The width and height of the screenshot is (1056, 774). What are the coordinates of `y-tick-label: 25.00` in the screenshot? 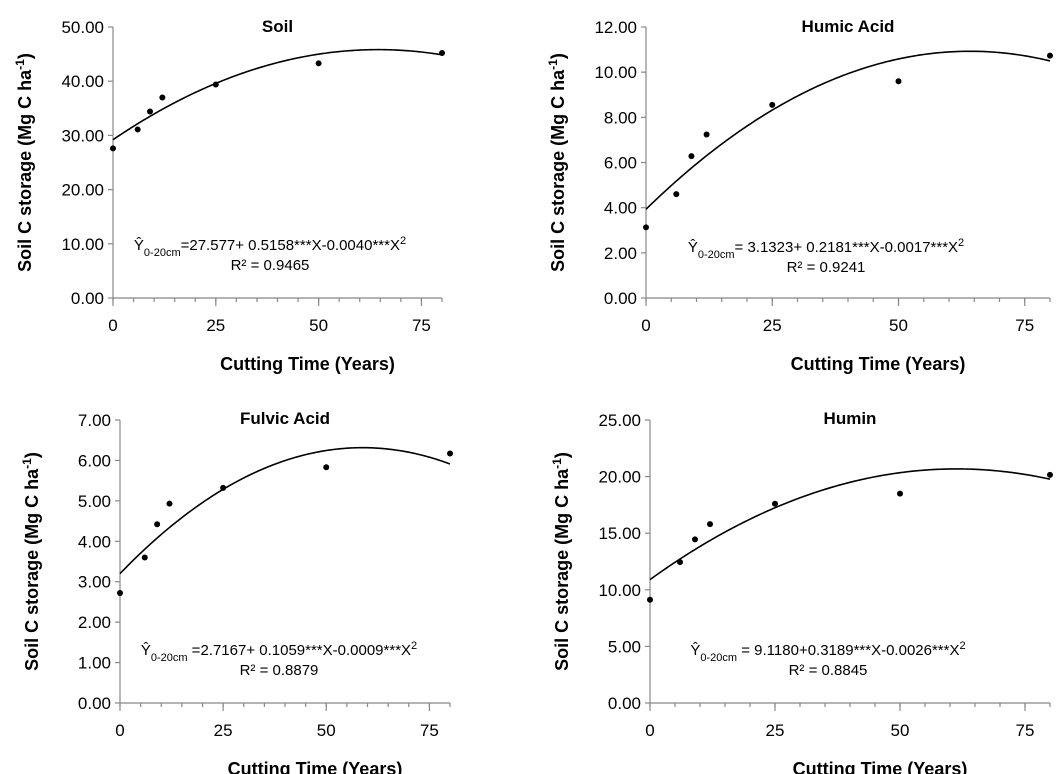 It's located at (619, 420).